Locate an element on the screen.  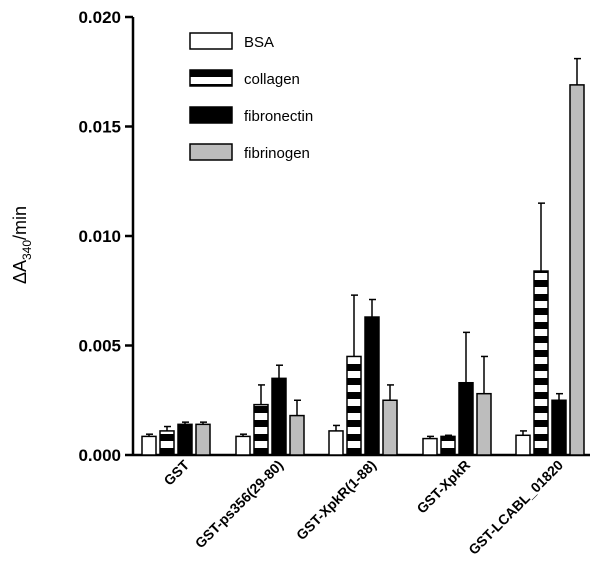
legend-item: collagen is located at coordinates (244, 78).